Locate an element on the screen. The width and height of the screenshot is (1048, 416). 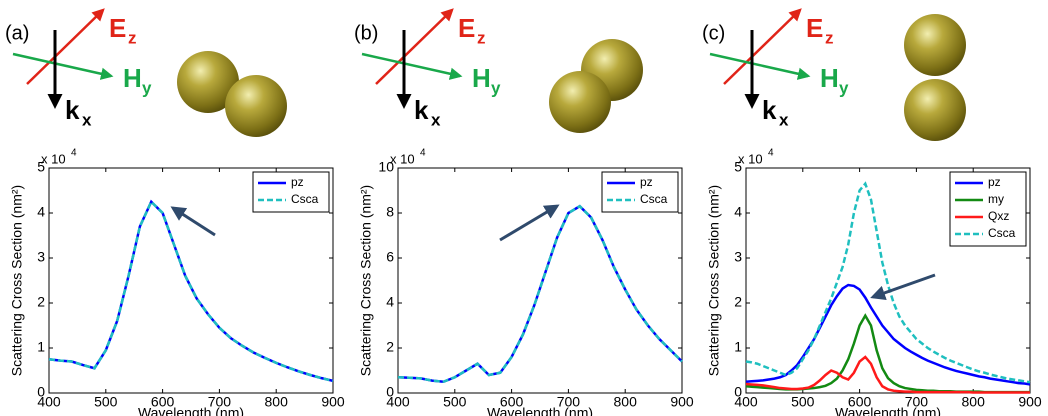
panel-label: (c) is located at coordinates (713, 33).